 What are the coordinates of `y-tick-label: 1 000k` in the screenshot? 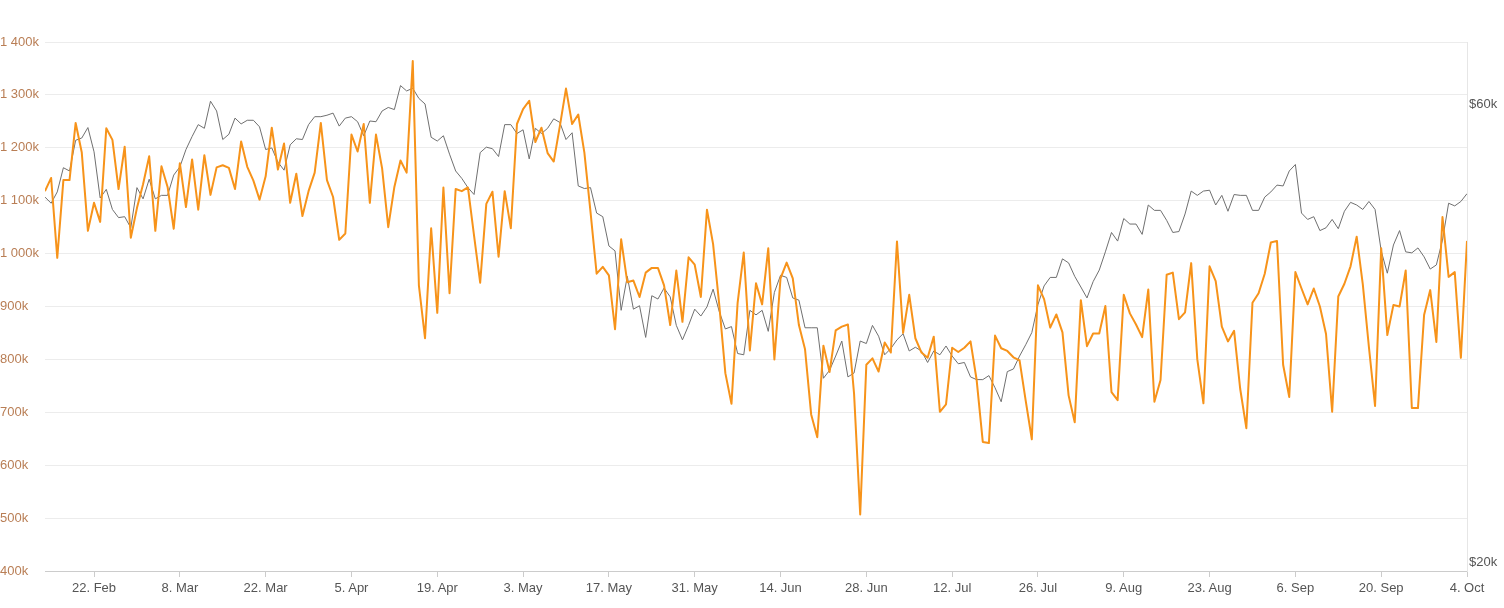 It's located at (20, 253).